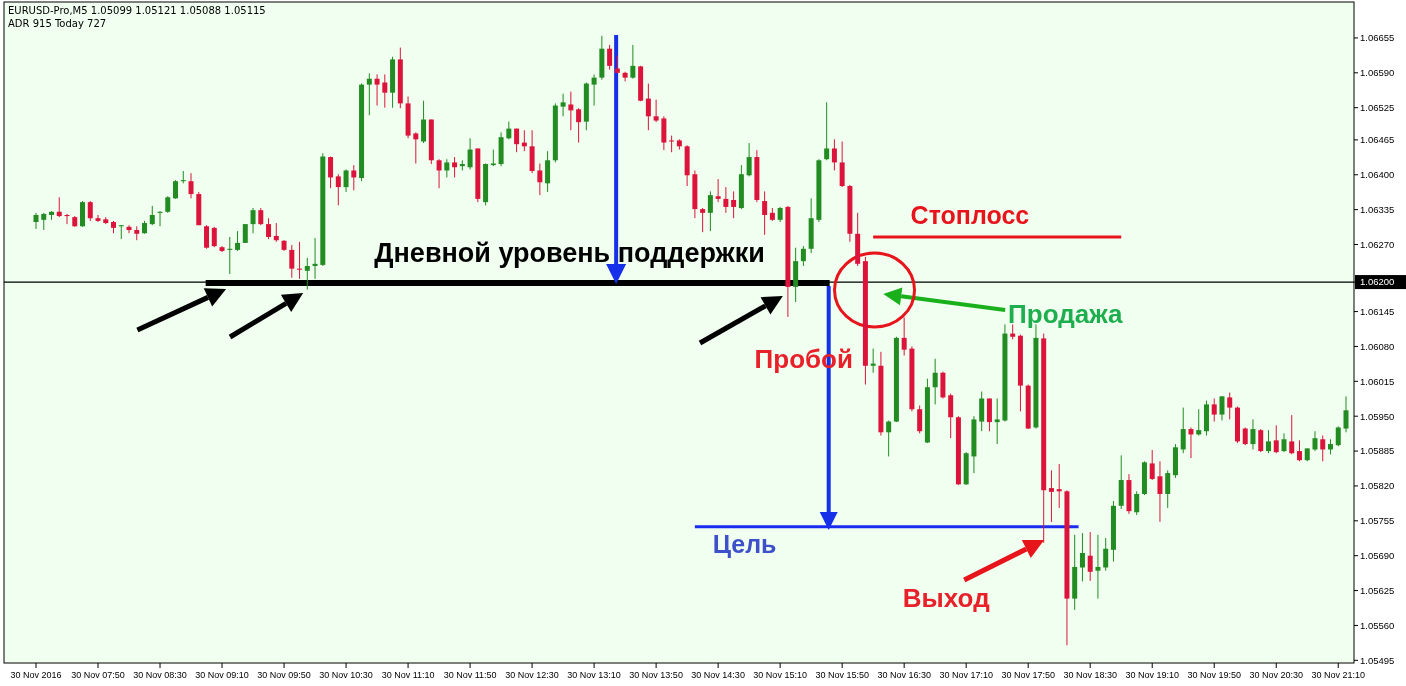 The image size is (1406, 686). What do you see at coordinates (57, 23) in the screenshot?
I see `text: ADR 915 Today 727` at bounding box center [57, 23].